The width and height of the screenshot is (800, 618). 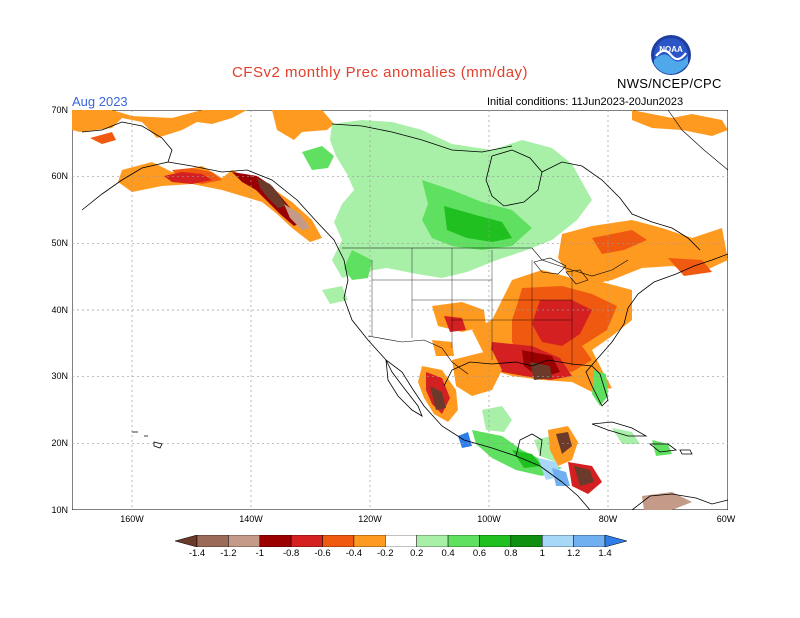 I want to click on lon-label-60w: 60W, so click(x=726, y=519).